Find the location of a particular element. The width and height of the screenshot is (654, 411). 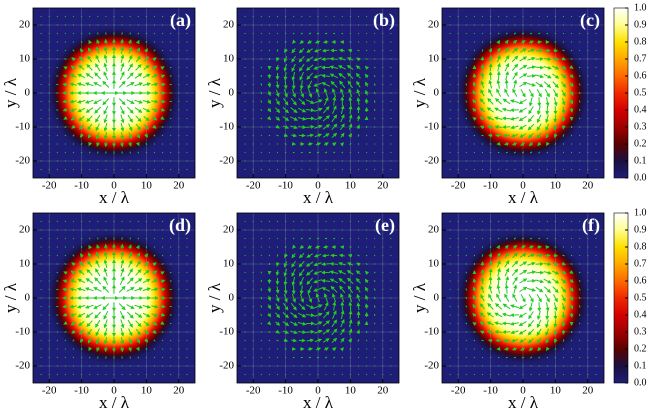

x-tick-label: 20 is located at coordinates (383, 186).